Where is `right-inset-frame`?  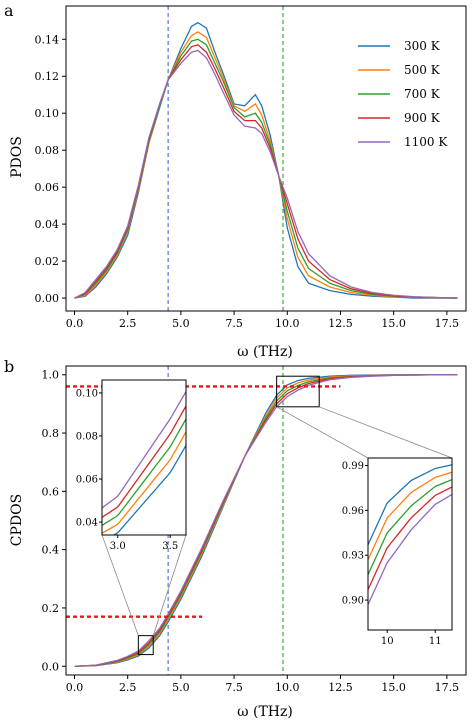
right-inset-frame is located at coordinates (410, 544).